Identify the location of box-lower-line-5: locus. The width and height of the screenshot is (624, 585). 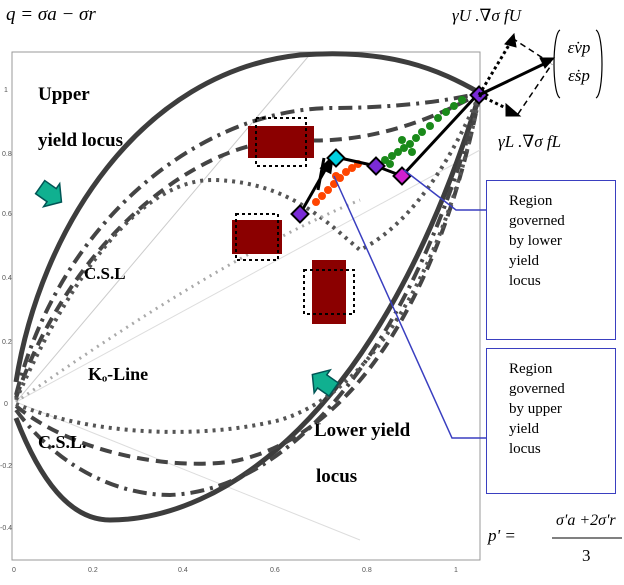
(525, 281).